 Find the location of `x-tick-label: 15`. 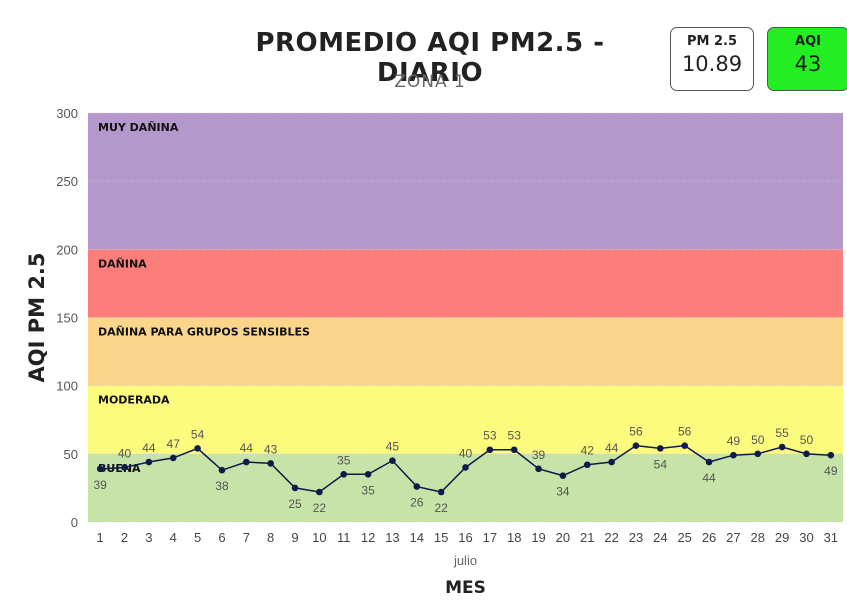

x-tick-label: 15 is located at coordinates (441, 537).